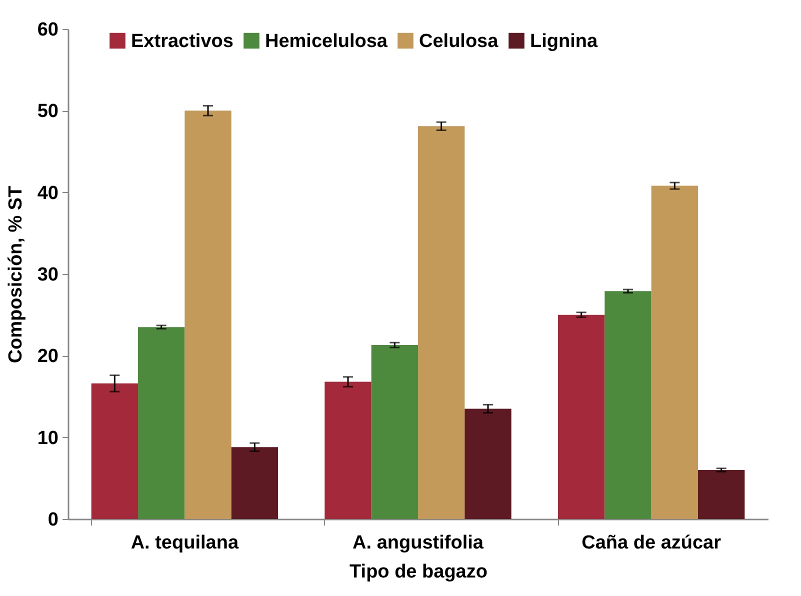 This screenshot has width=801, height=596. I want to click on y-tick-label: 30, so click(47, 275).